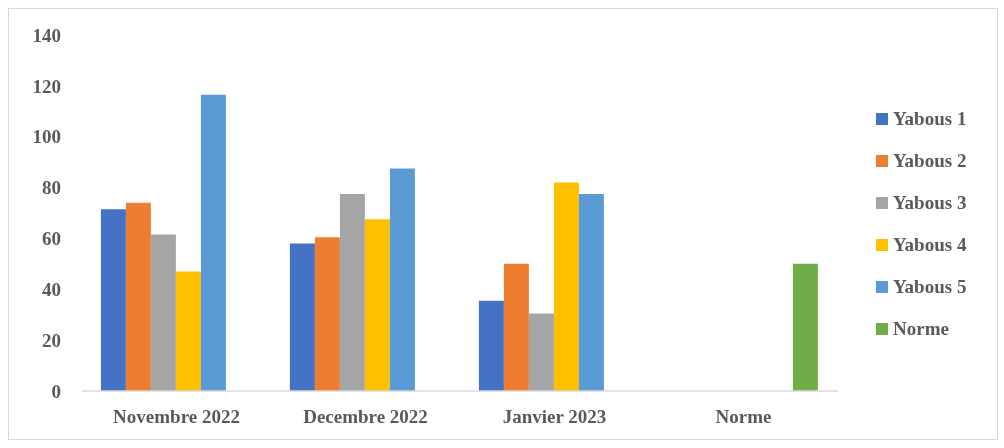  I want to click on x-tick-label: Novembre 2022, so click(176, 416).